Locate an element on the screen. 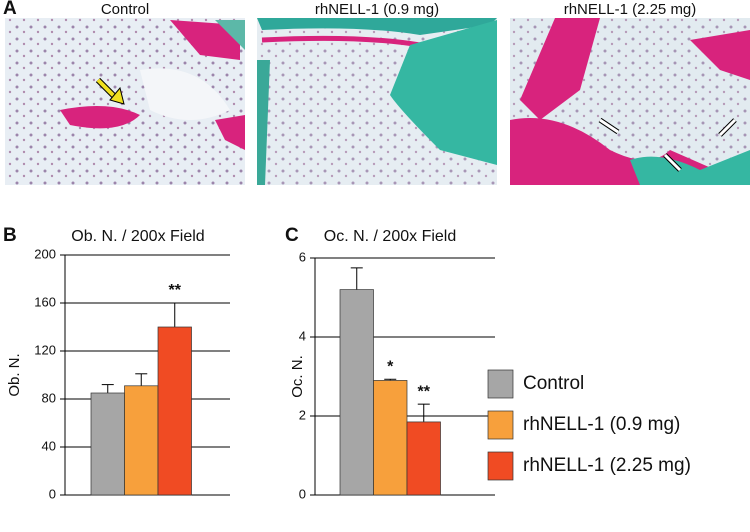  legend-label: rhNELL-1 (0.9 mg) is located at coordinates (601, 424).